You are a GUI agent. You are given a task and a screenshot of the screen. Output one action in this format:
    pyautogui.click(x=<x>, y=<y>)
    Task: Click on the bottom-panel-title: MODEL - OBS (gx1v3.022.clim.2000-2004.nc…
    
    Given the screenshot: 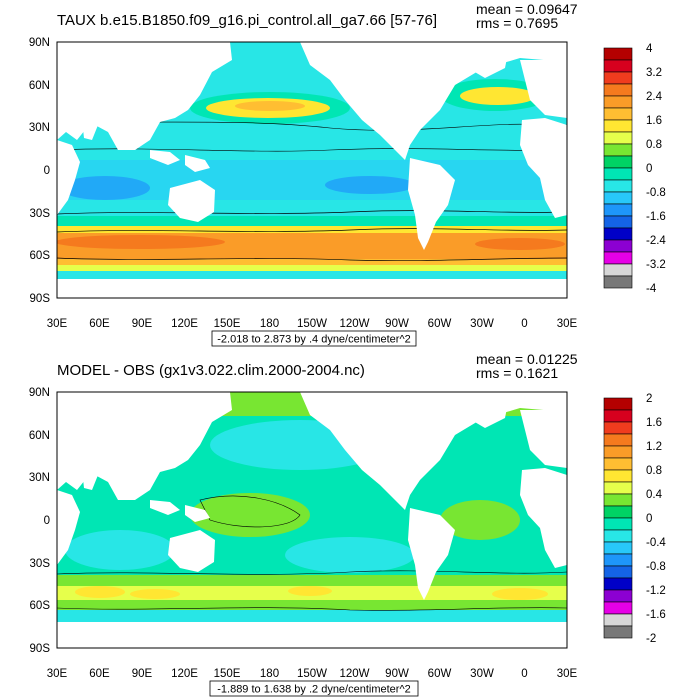 What is the action you would take?
    pyautogui.click(x=211, y=370)
    